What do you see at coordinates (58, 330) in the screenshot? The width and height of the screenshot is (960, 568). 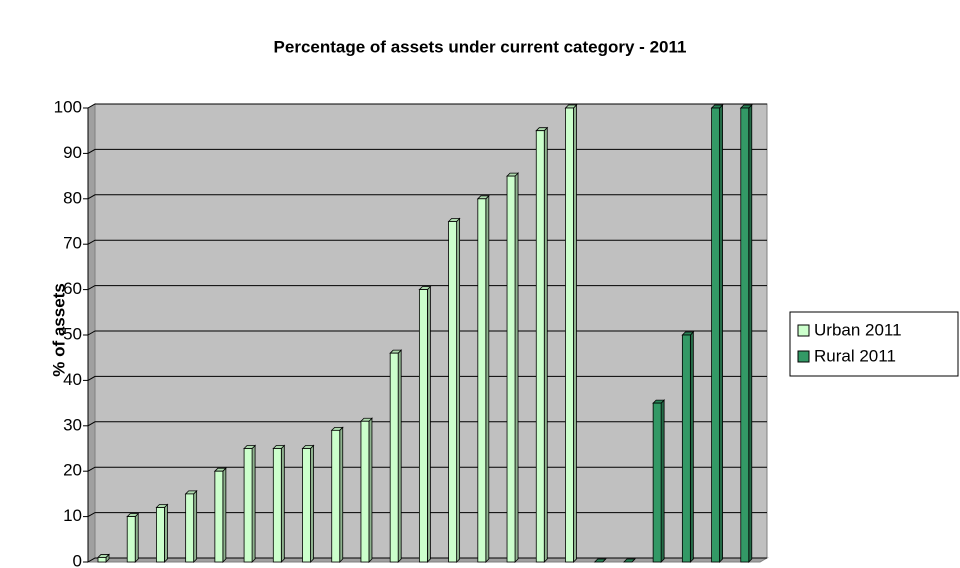 I see `y-axis-title: % of assets` at bounding box center [58, 330].